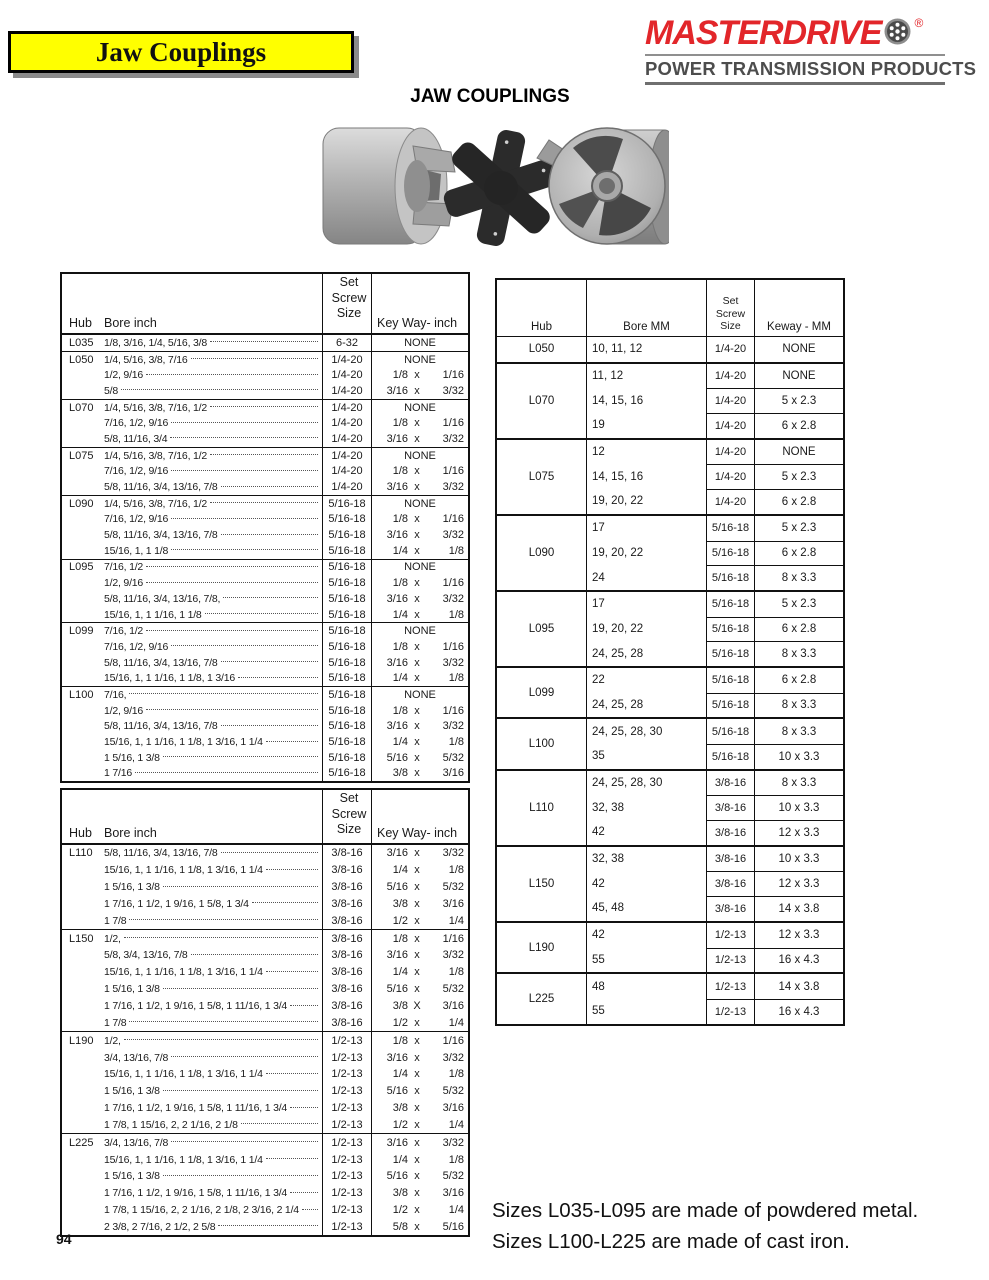 This screenshot has width=989, height=1280. I want to click on bore-values: 5/8, so click(111, 390).